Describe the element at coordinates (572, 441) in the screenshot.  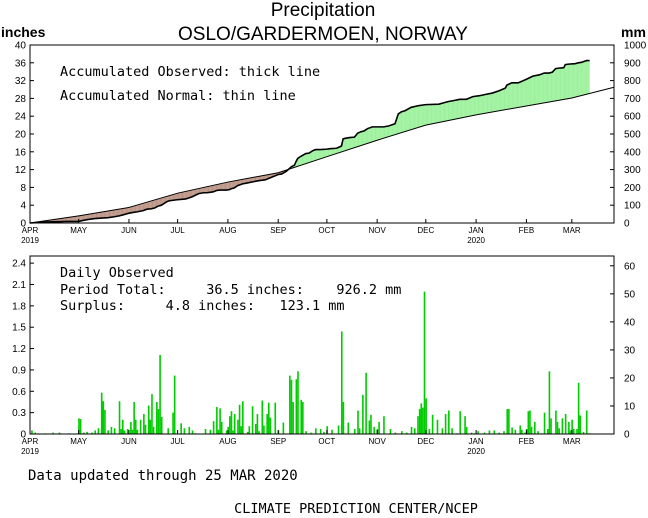
I see `x-tick-label: MAR` at that location.